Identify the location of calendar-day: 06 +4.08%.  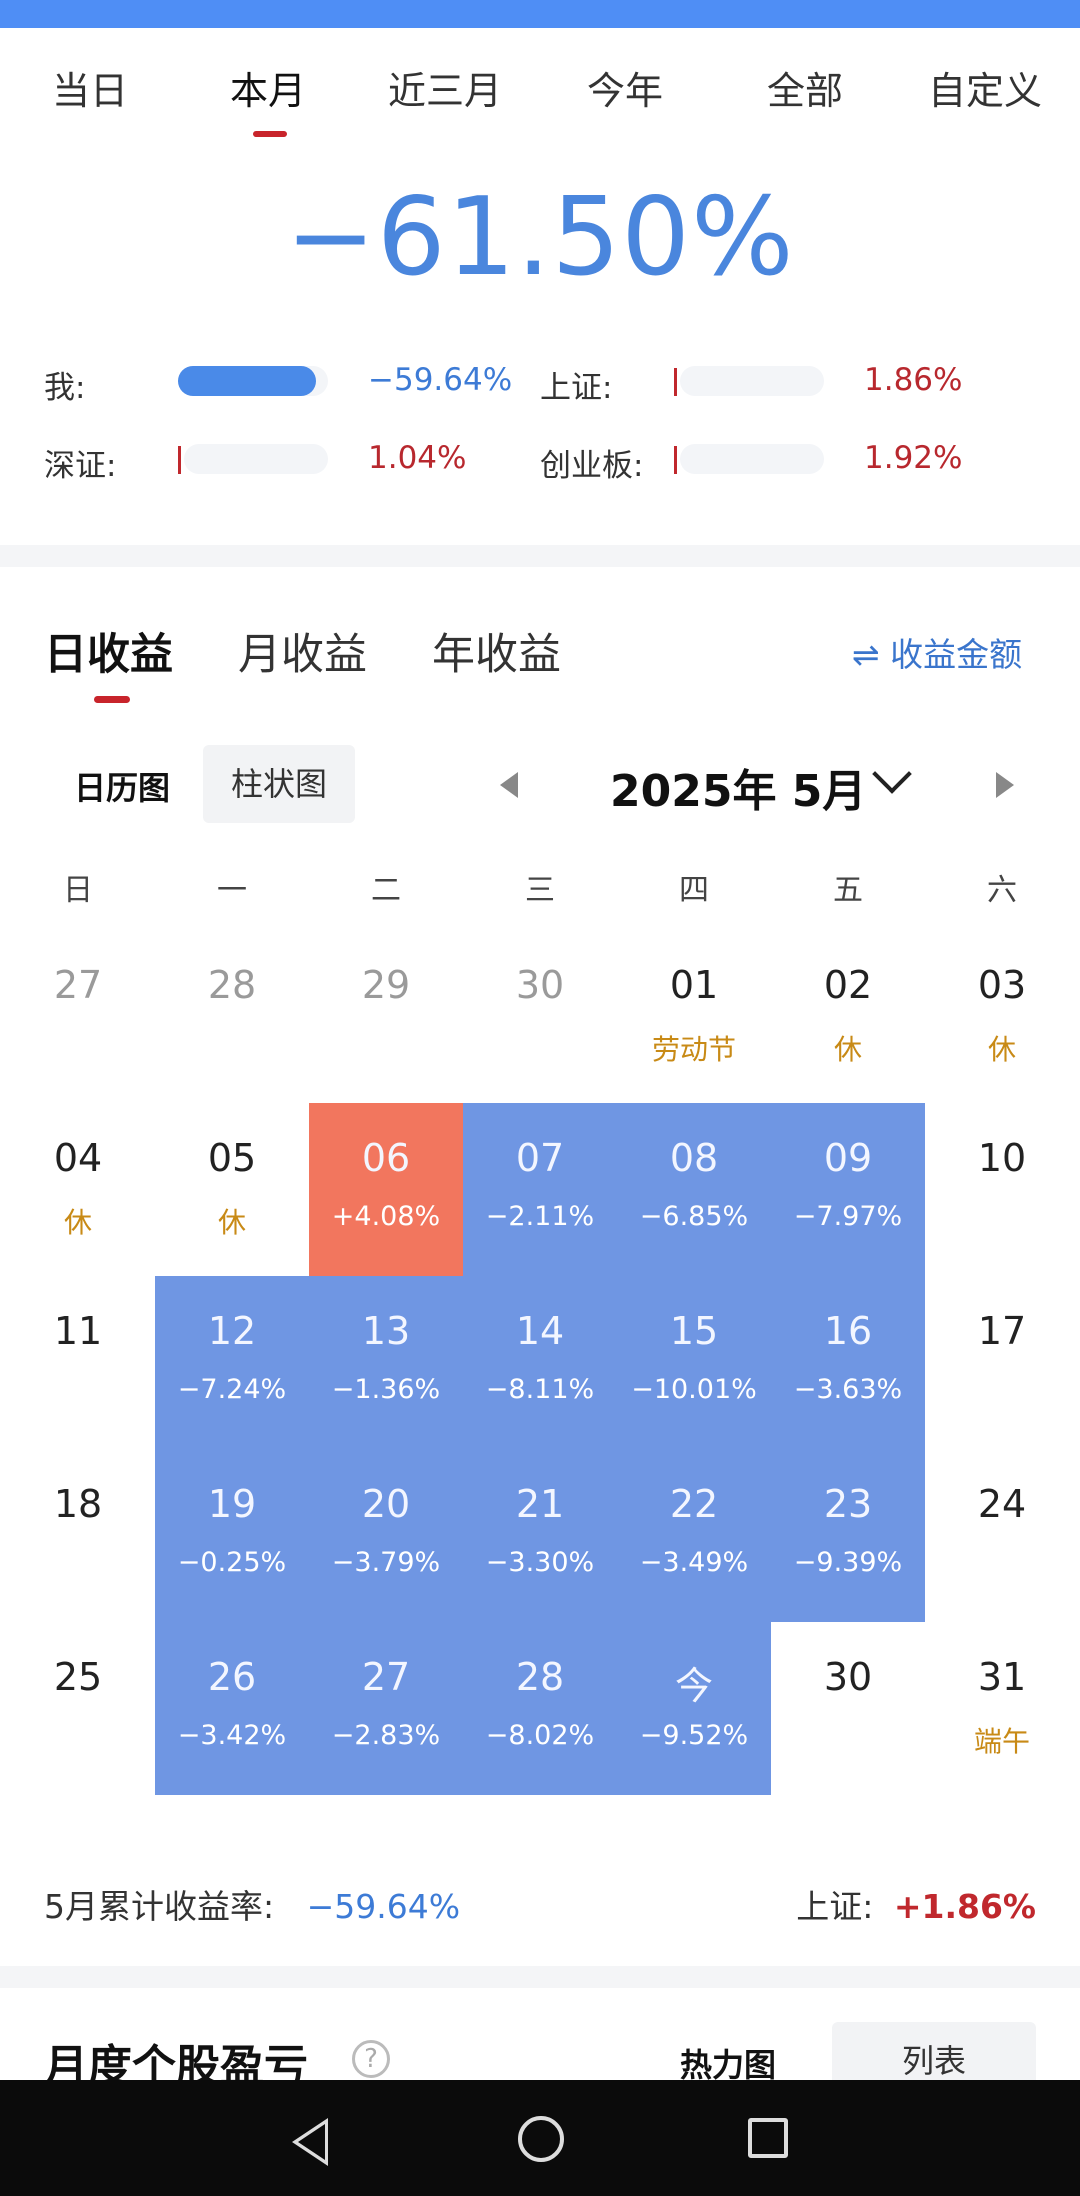
(386, 1189).